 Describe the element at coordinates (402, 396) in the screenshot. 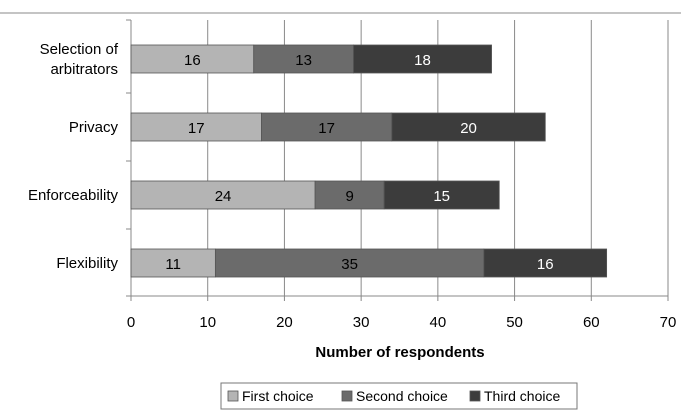

I see `legend-label: Second choice` at that location.